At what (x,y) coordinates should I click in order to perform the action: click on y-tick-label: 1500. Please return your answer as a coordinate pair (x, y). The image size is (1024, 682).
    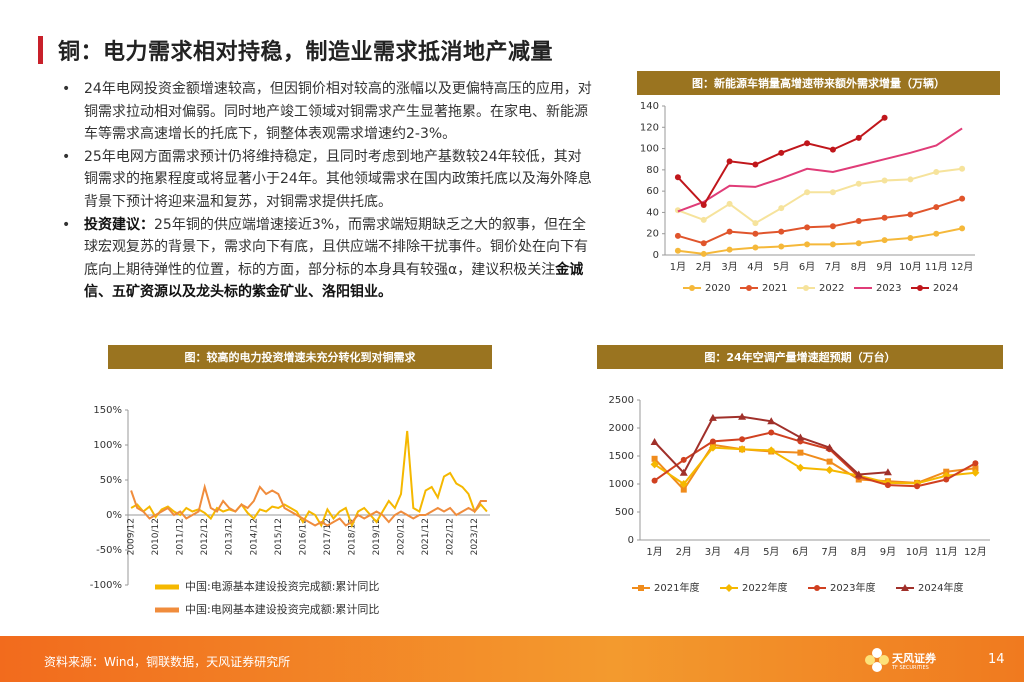
    Looking at the image, I should click on (621, 456).